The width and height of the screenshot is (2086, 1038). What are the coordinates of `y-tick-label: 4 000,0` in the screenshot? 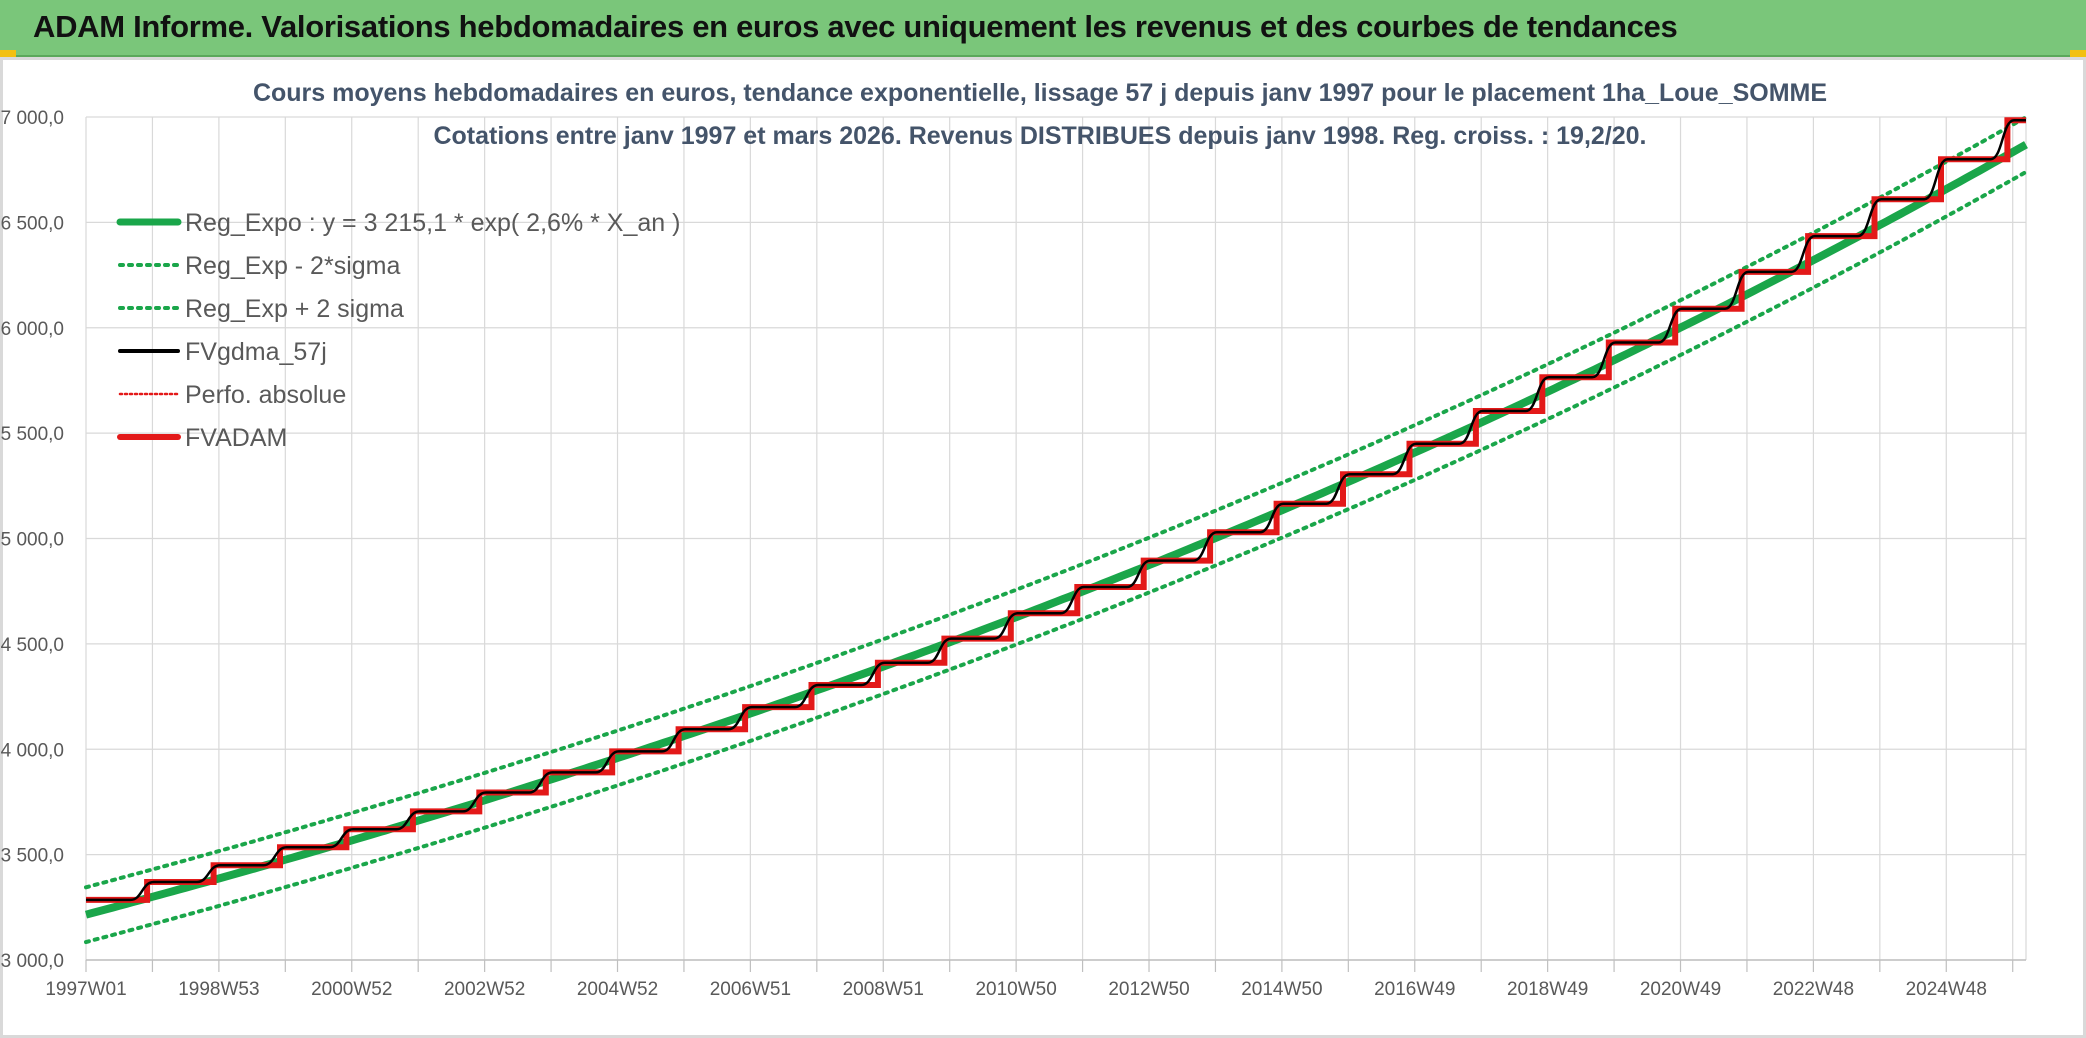 It's located at (32, 750).